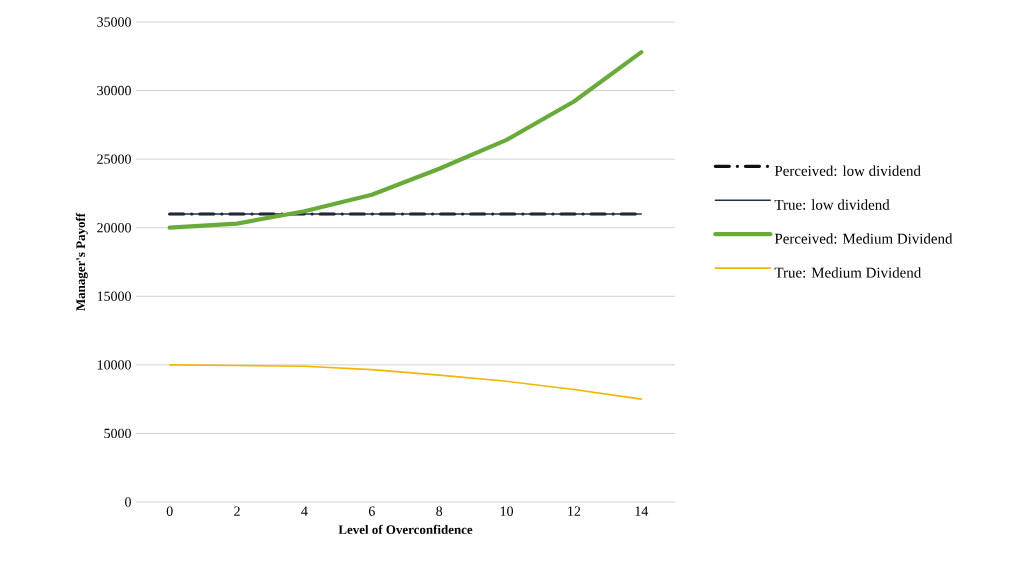  What do you see at coordinates (832, 204) in the screenshot?
I see `legend-label: True: low dividend` at bounding box center [832, 204].